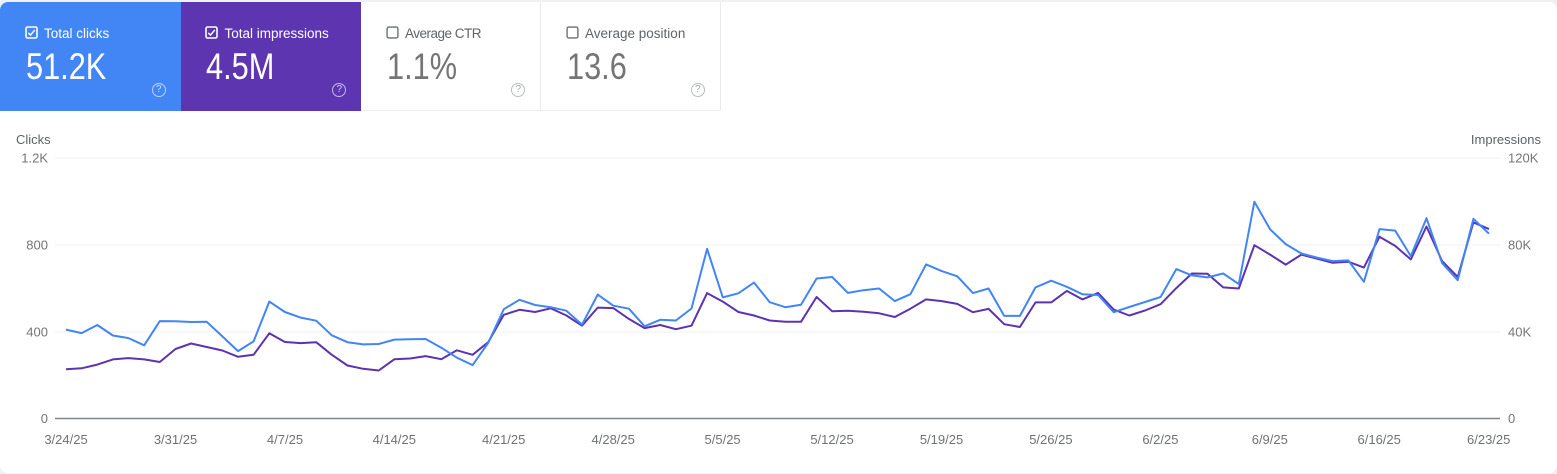 This screenshot has height=474, width=1557. What do you see at coordinates (1050, 439) in the screenshot?
I see `svg-text: 5/26/25` at bounding box center [1050, 439].